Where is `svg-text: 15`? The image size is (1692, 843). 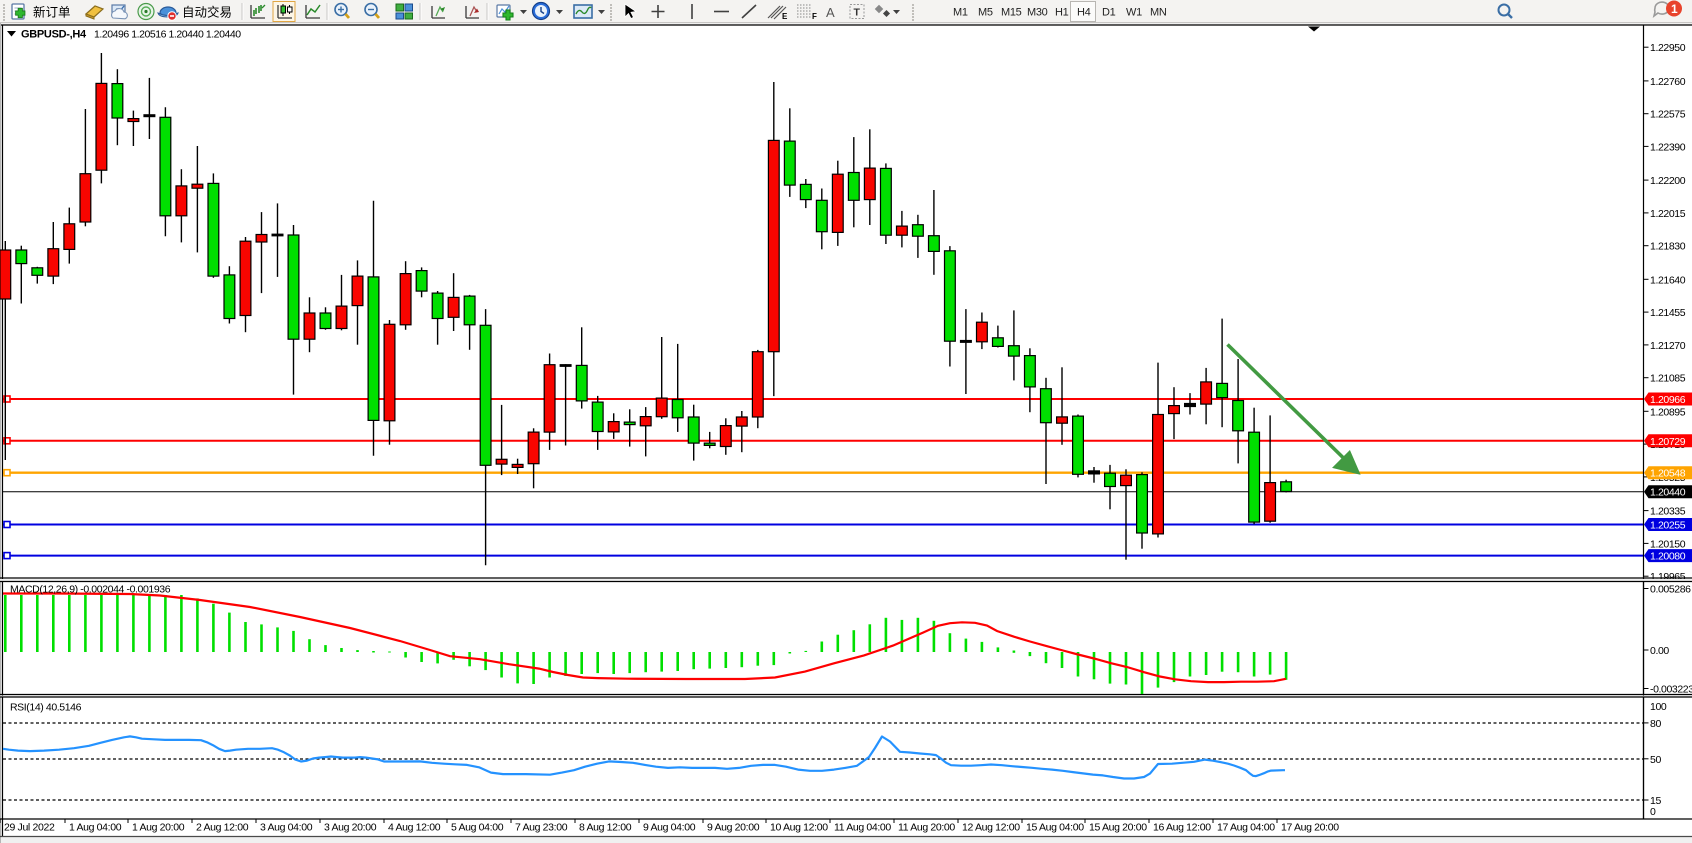
svg-text: 15 is located at coordinates (1655, 801).